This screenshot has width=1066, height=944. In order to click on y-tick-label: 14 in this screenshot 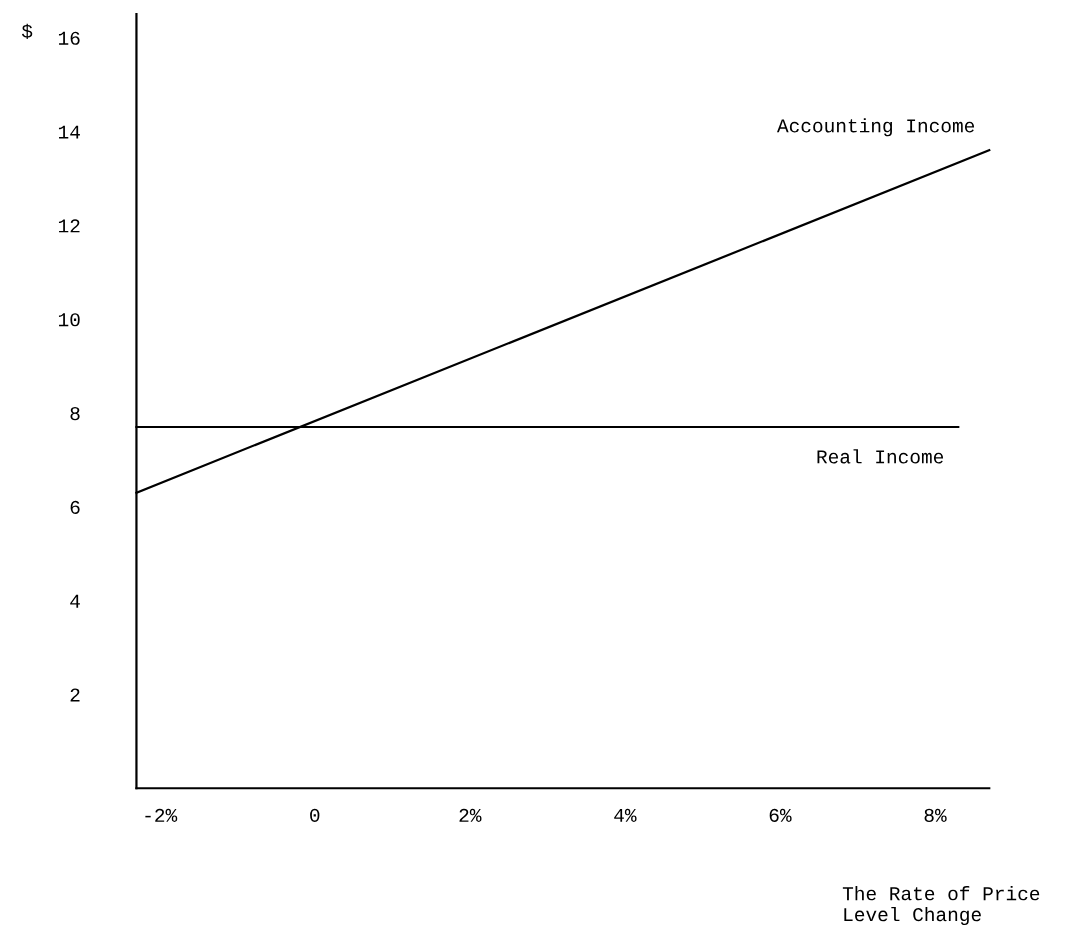, I will do `click(69, 132)`.